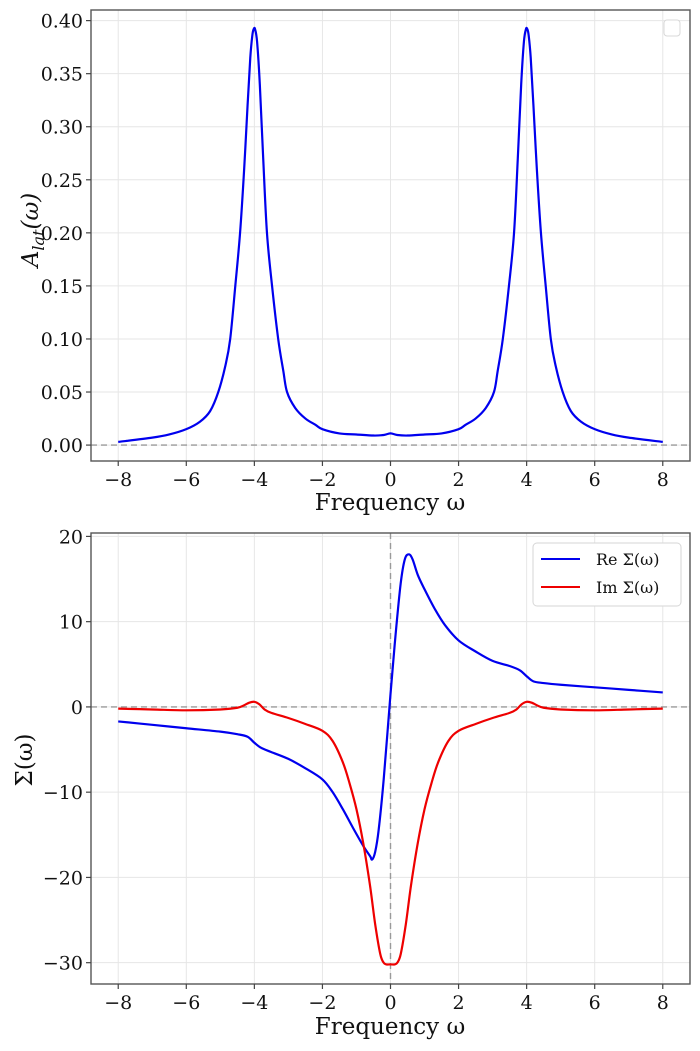 This screenshot has width=700, height=1051. I want to click on y-tick-label: 0.15, so click(62, 287).